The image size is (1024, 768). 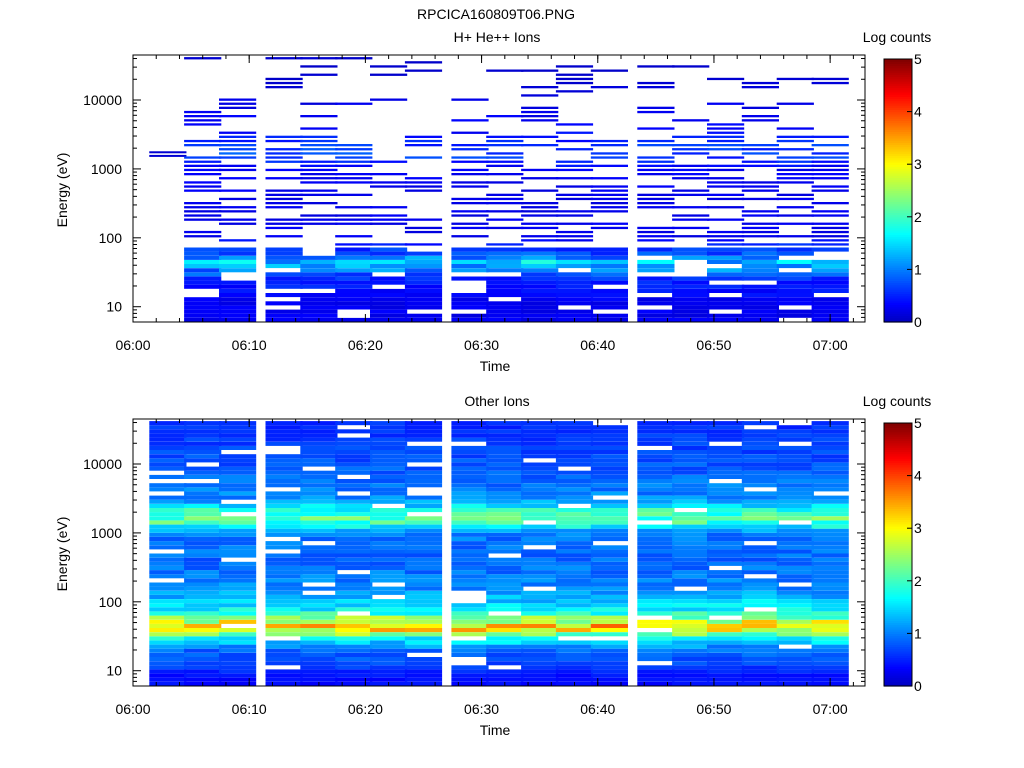 What do you see at coordinates (918, 59) in the screenshot?
I see `colorbar-tick-label: 5` at bounding box center [918, 59].